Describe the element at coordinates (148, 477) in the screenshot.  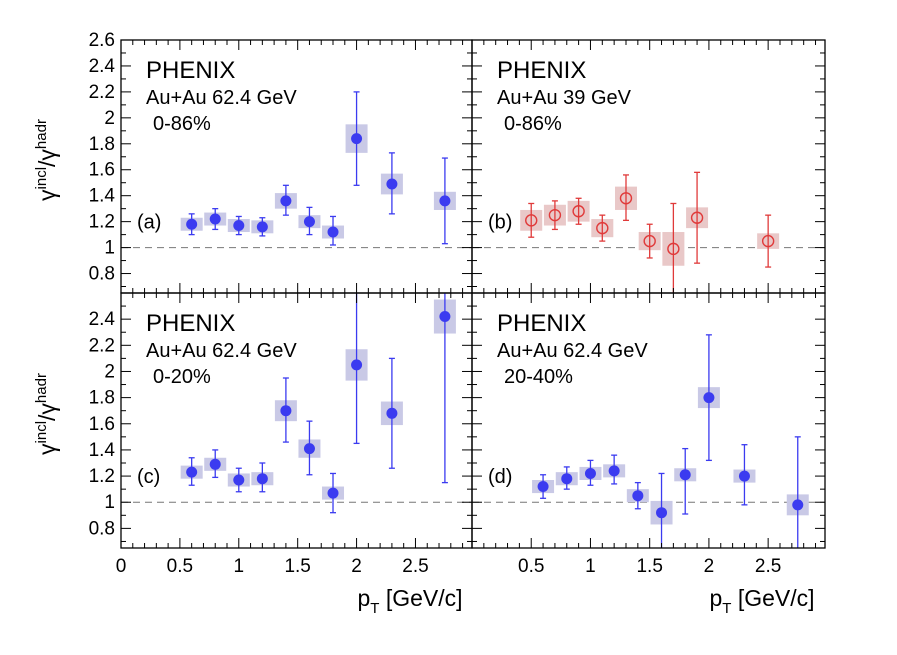
I see `panel-c-label: (c)` at that location.